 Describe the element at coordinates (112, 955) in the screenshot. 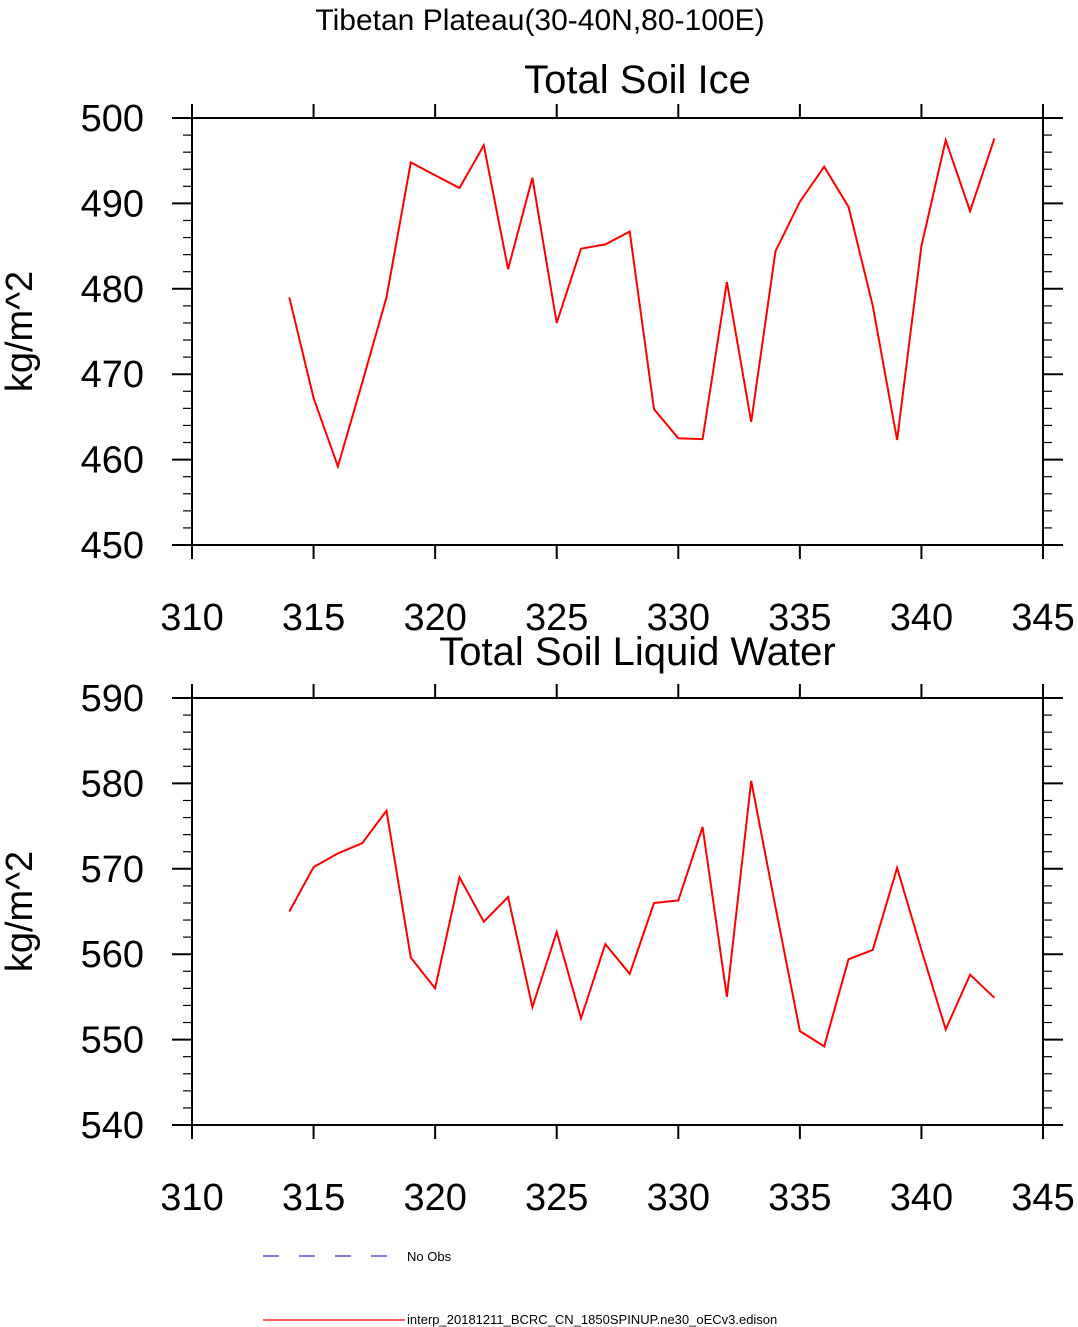

I see `y-tick-label: 560` at that location.